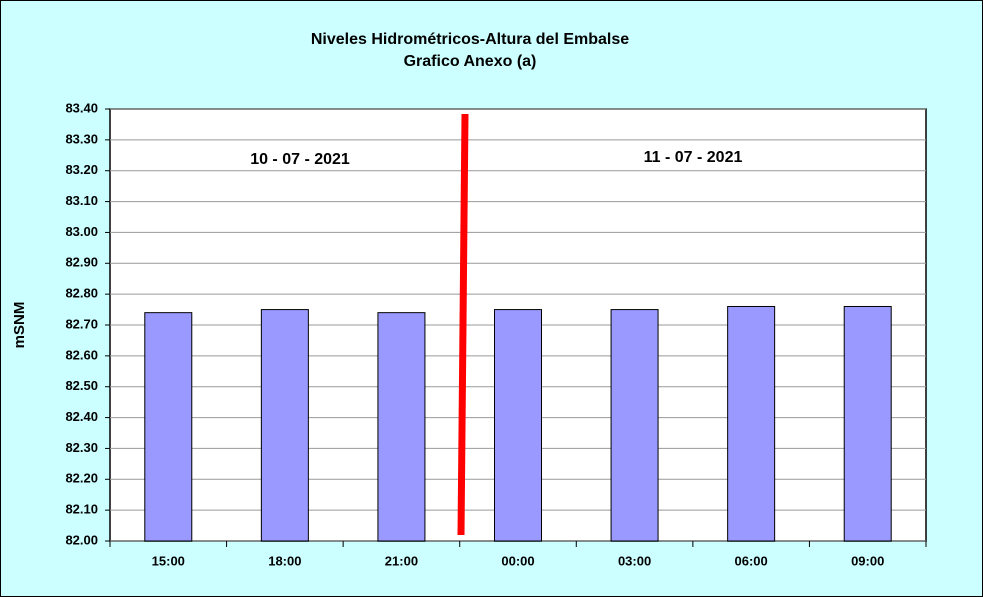  Describe the element at coordinates (284, 560) in the screenshot. I see `x-tick-label: 18:00` at that location.